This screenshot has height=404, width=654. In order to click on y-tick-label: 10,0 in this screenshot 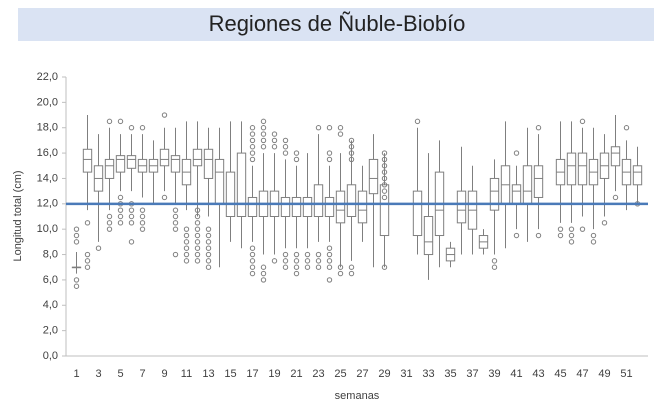, I will do `click(47, 229)`.